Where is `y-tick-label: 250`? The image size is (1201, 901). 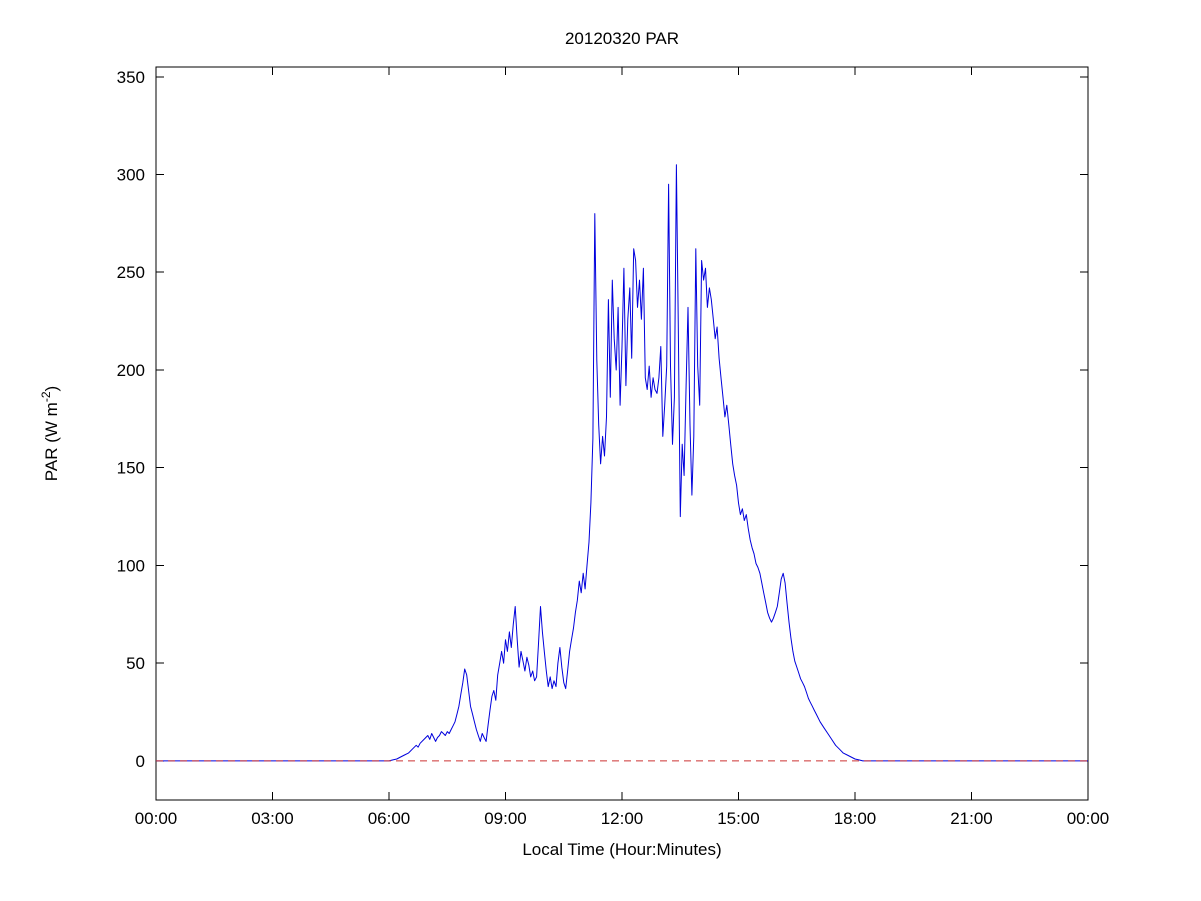
y-tick-label: 250 is located at coordinates (131, 272).